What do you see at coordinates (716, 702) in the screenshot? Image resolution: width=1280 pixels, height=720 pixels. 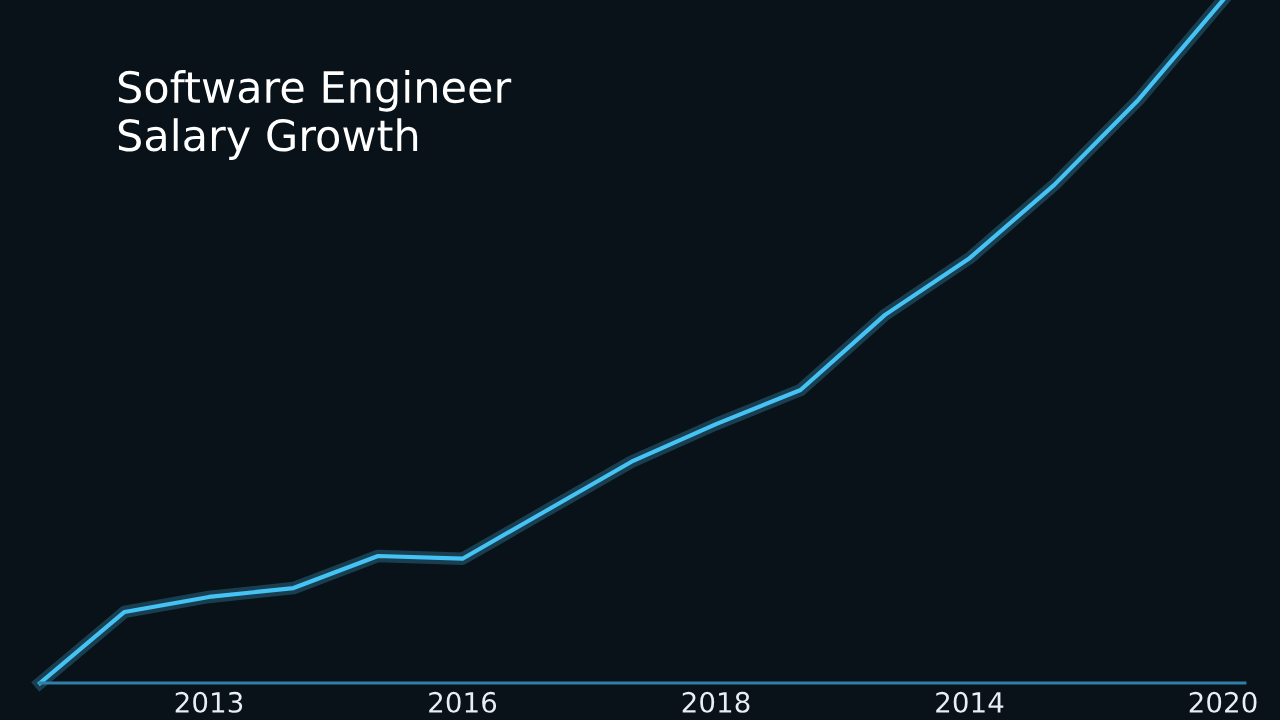 I see `x-tick-label: 2018` at bounding box center [716, 702].